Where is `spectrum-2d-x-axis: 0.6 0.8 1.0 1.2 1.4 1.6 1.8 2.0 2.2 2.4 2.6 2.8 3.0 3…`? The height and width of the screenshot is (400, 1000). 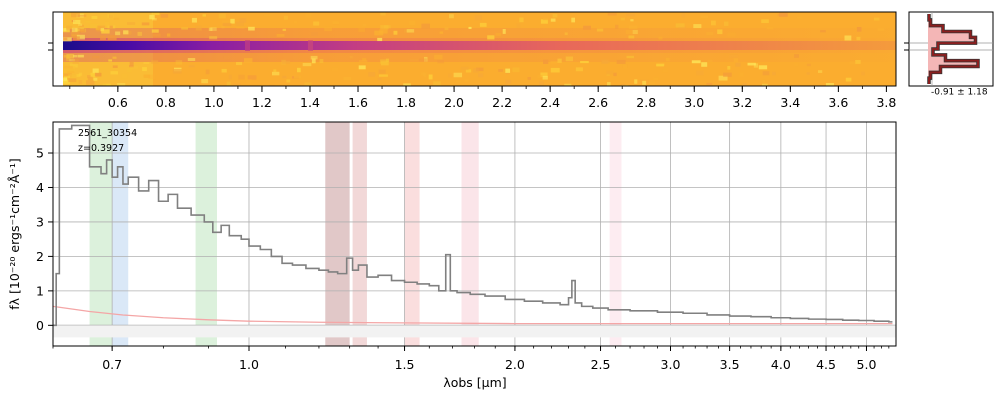 spectrum-2d-x-axis: 0.6 0.8 1.0 1.2 1.4 1.6 1.8 2.0 2.2 2.4 2.6 2.8 3.0 3… is located at coordinates (482, 98).